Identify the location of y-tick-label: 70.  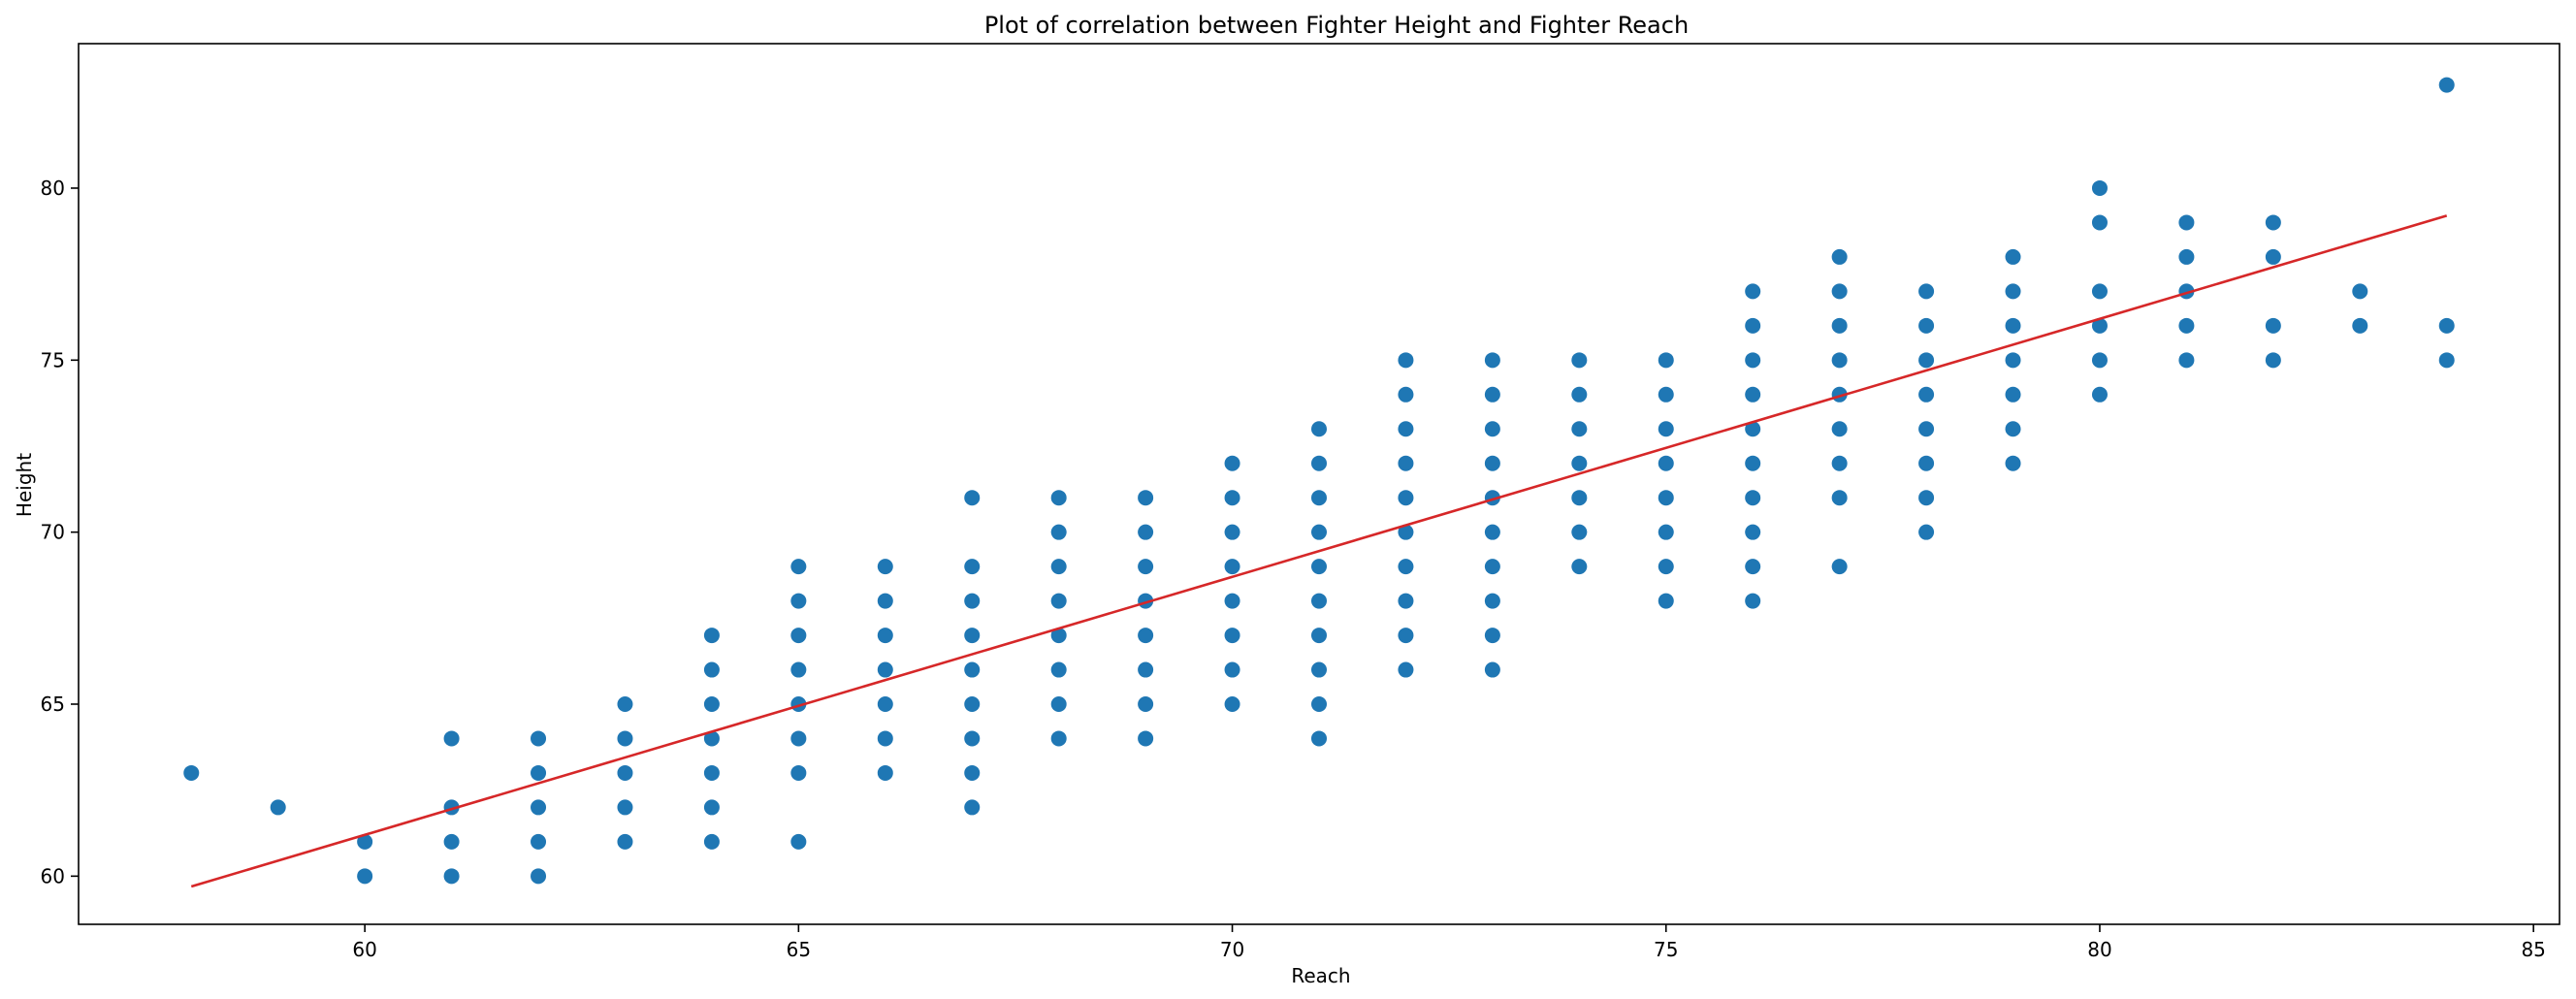
(53, 532).